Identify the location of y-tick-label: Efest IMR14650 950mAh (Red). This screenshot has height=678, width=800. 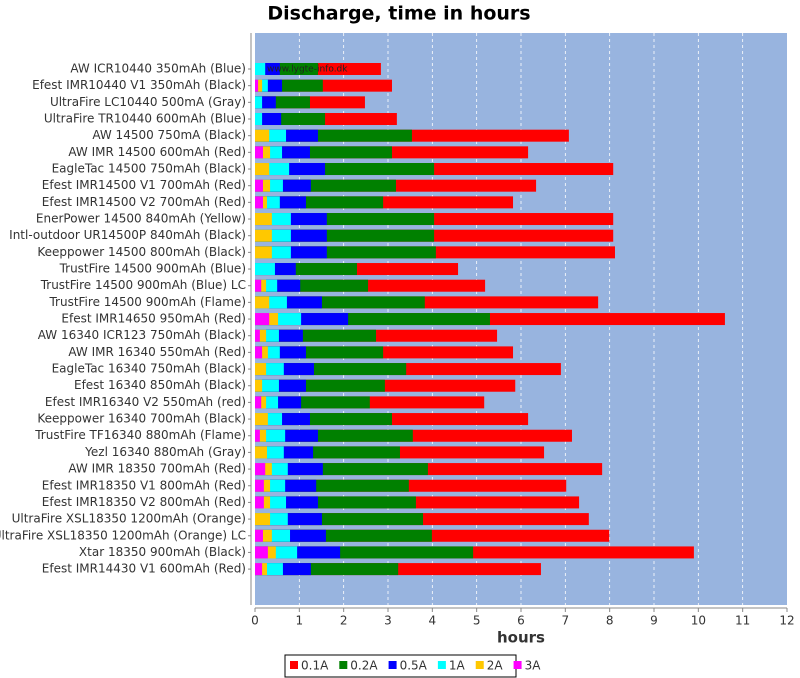
(153, 319).